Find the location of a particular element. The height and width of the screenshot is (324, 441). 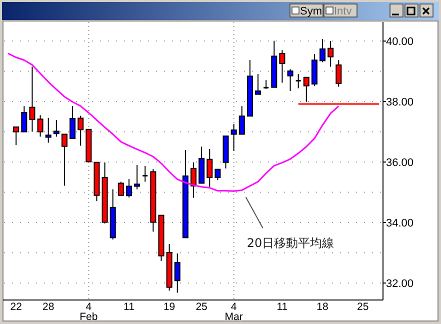

y-tick-label: 32.00 is located at coordinates (400, 284).